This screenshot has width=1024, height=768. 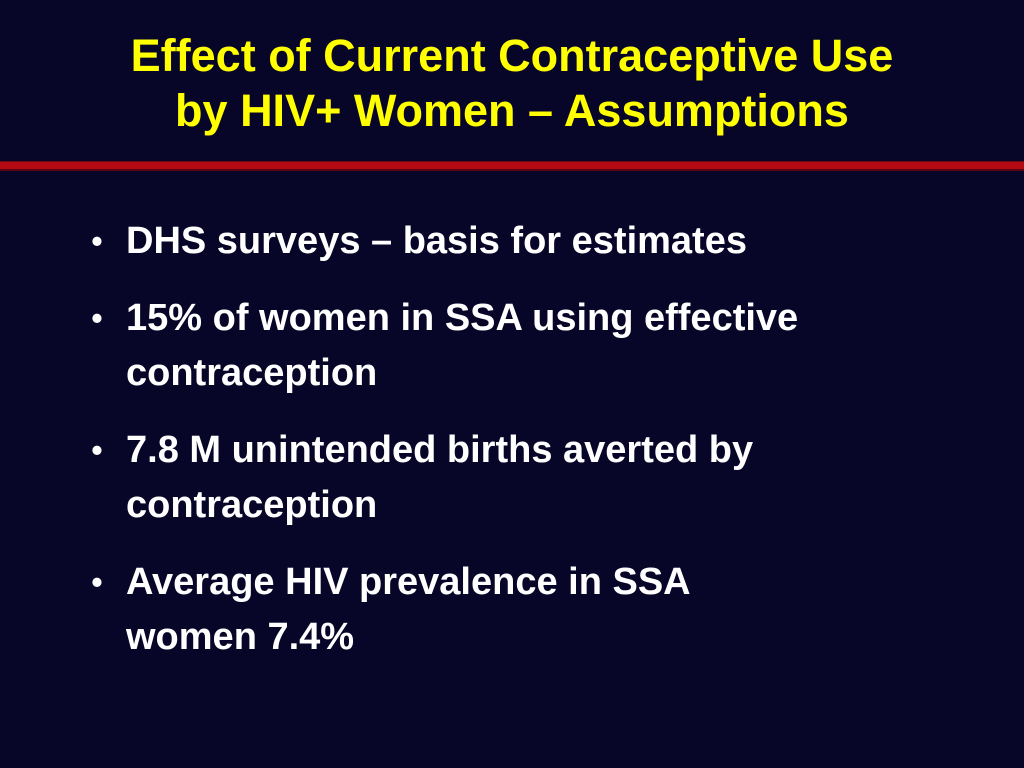 I want to click on bullet-text-line-1: 7.8 M unintended births averted by, so click(x=440, y=450).